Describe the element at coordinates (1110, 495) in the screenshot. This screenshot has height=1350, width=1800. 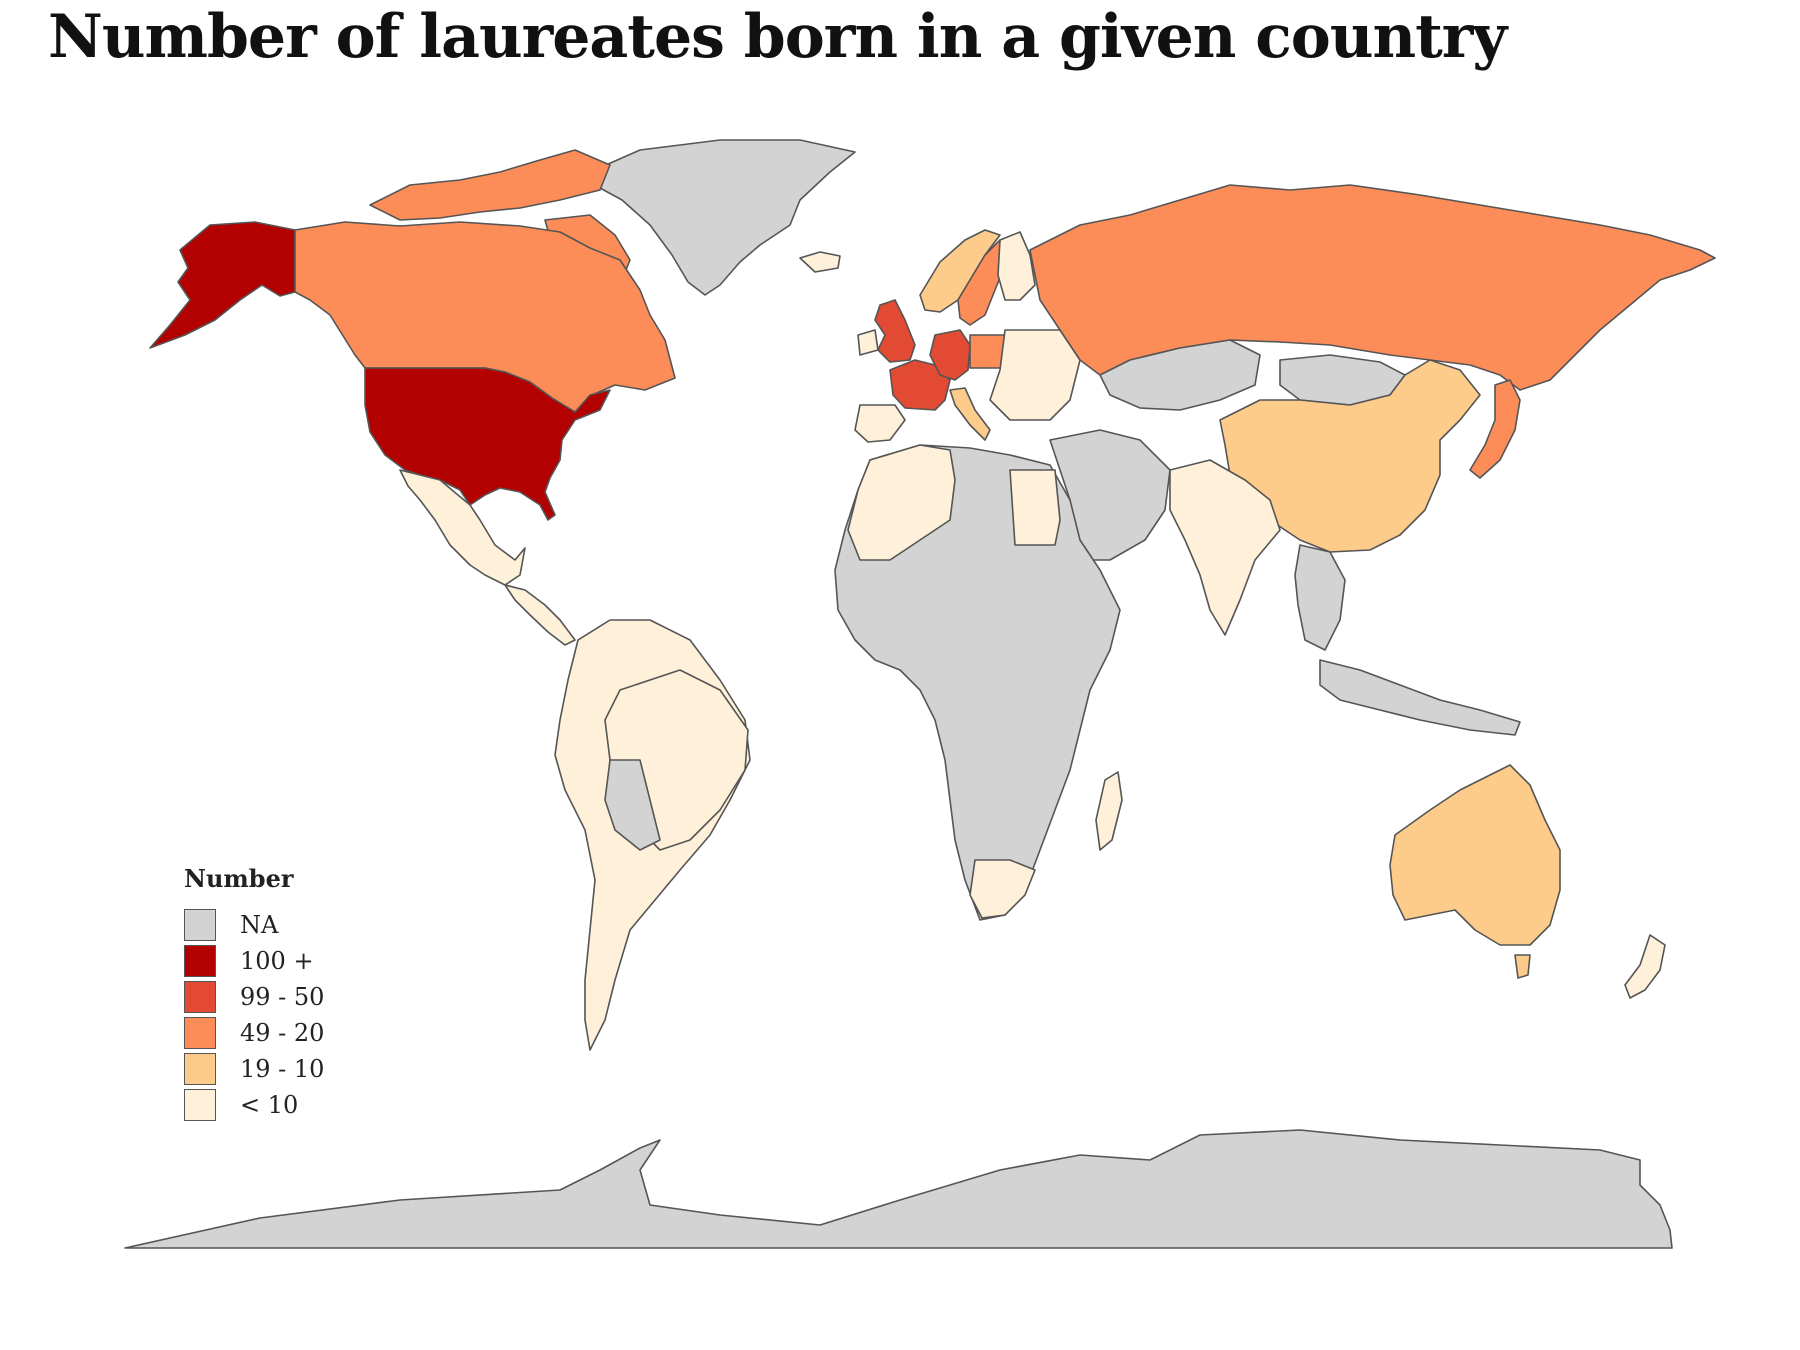
I see `region-middle-east` at that location.